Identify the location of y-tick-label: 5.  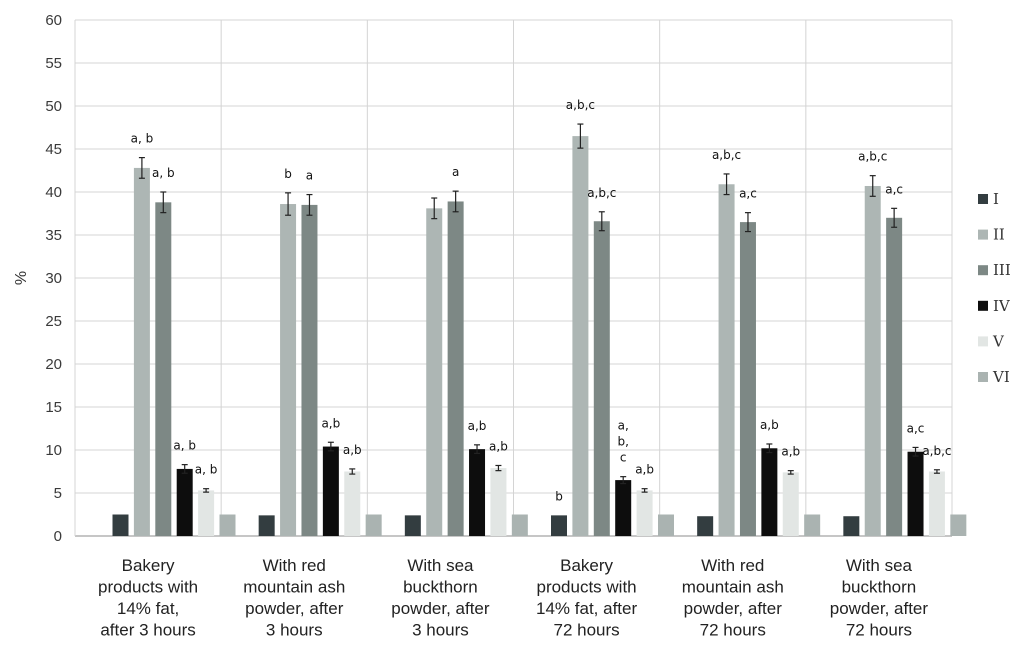
(58, 493).